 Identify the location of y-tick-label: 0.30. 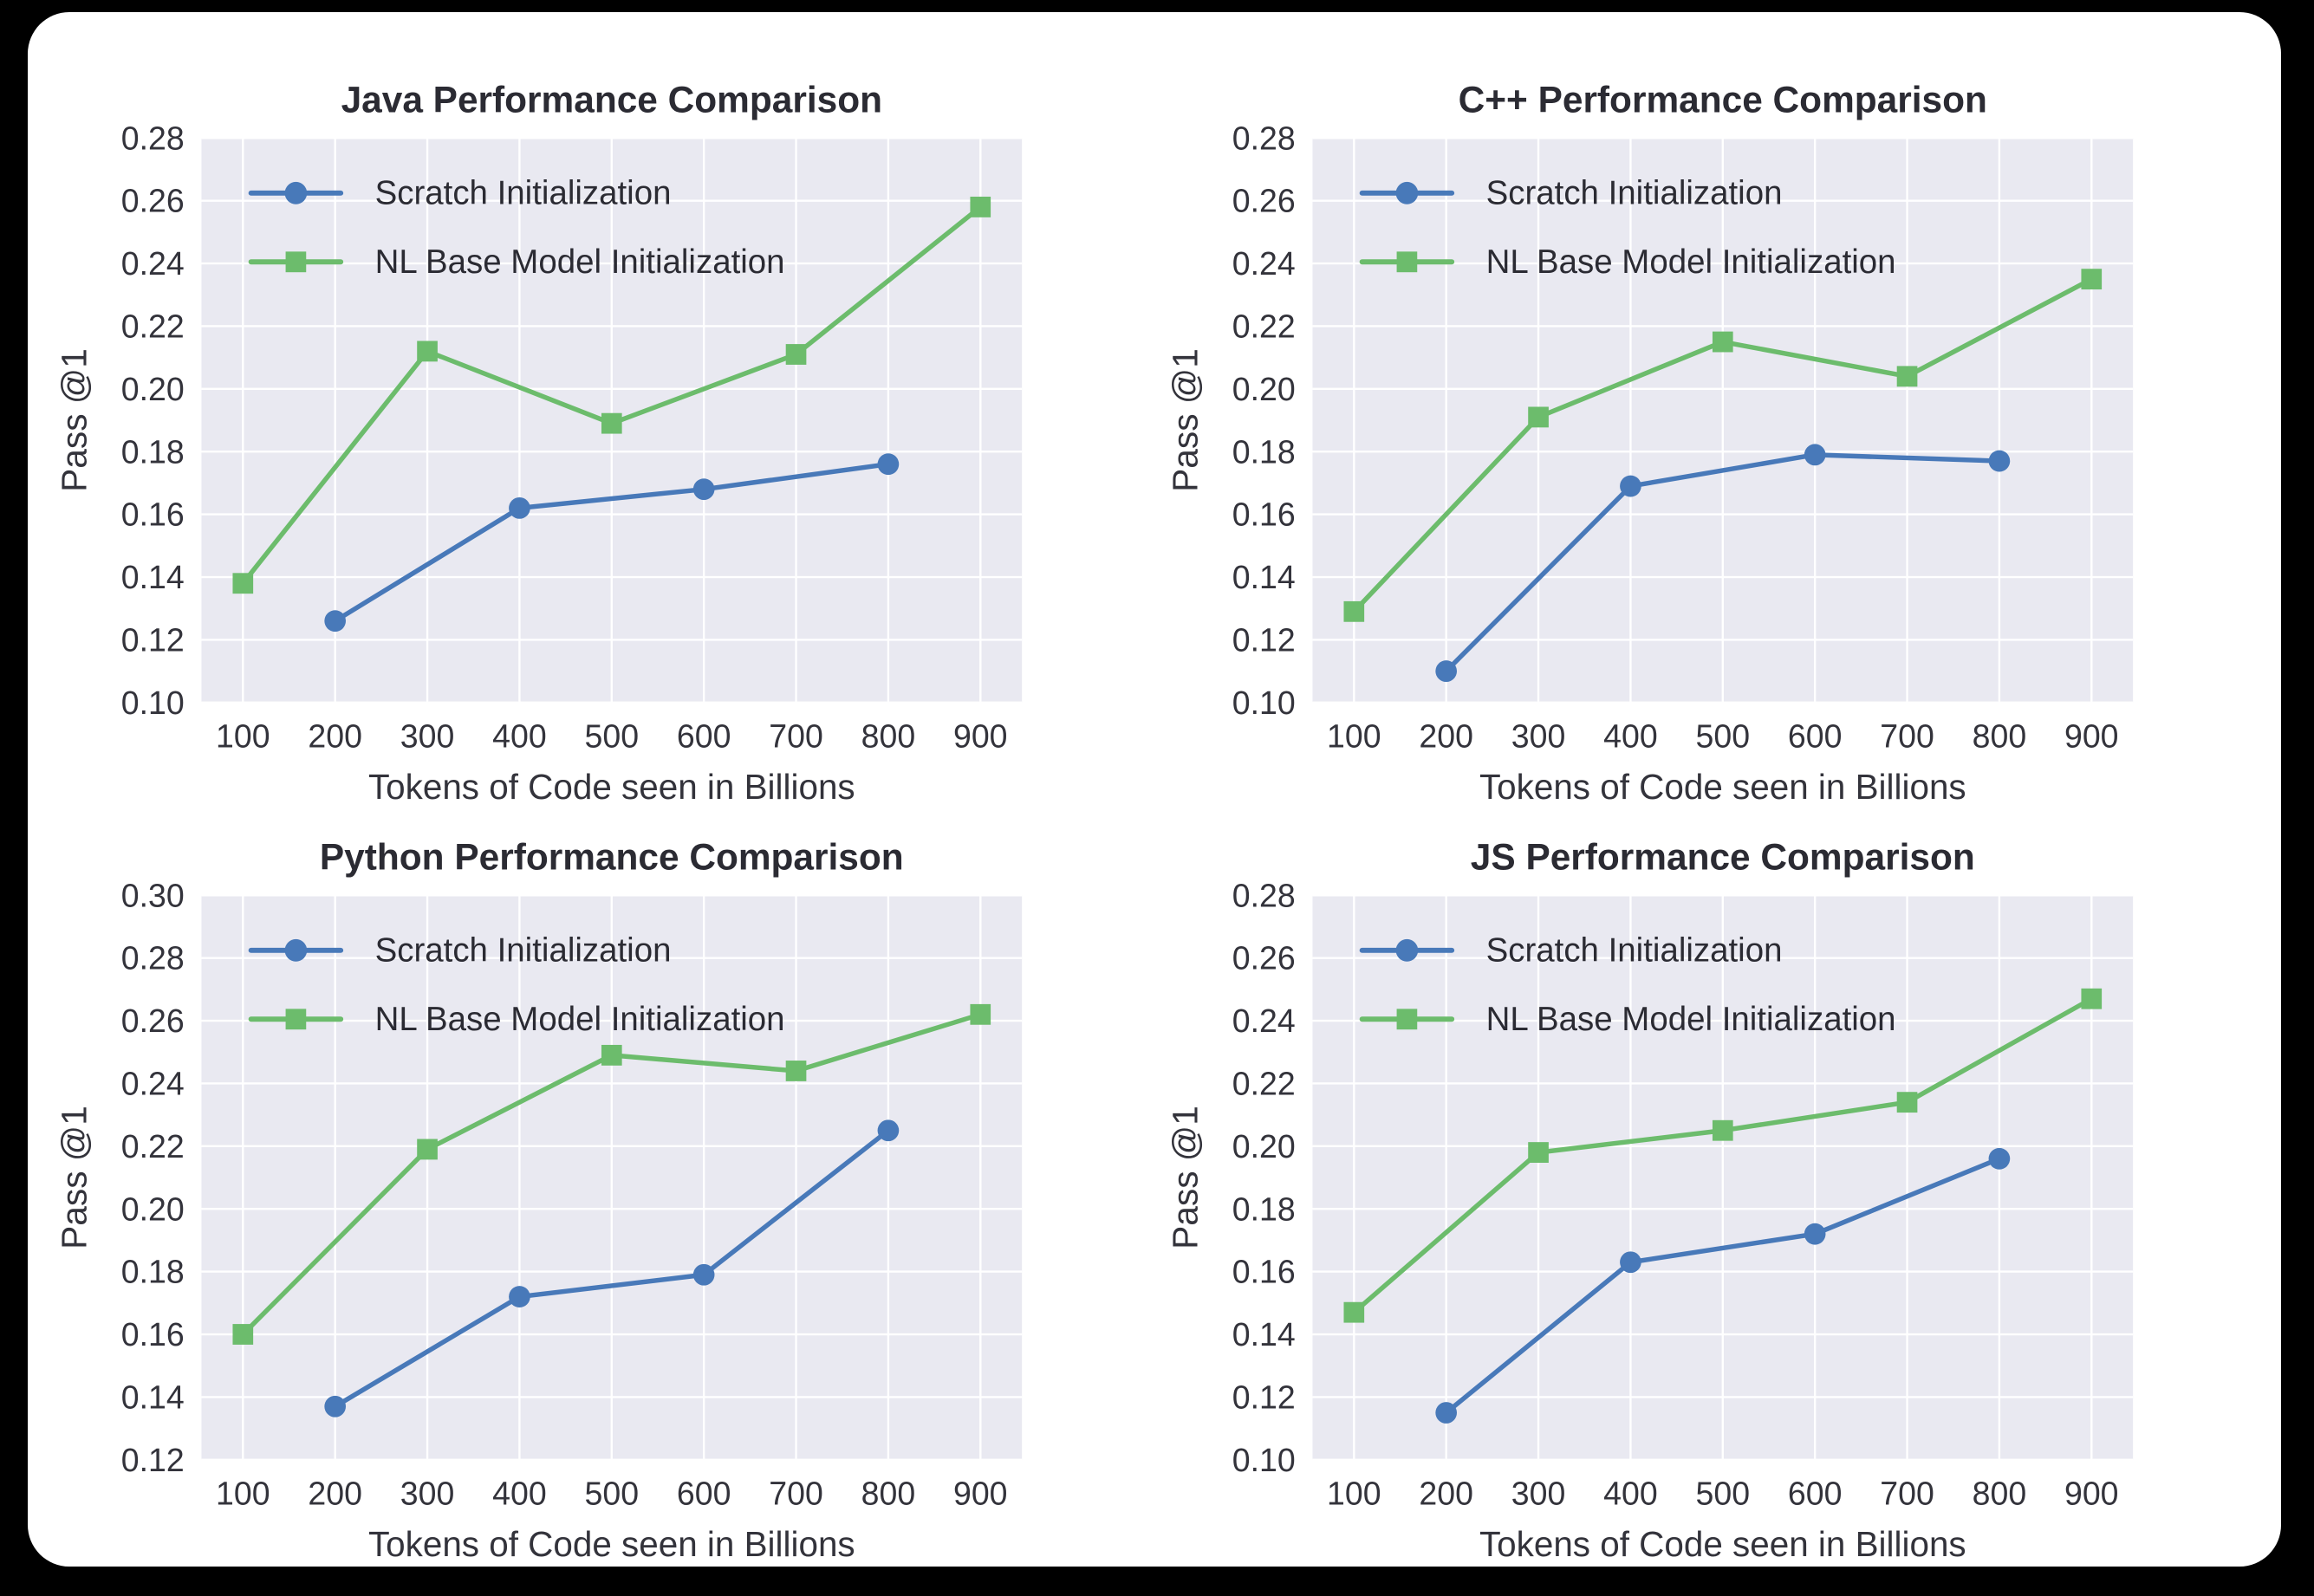
(153, 895).